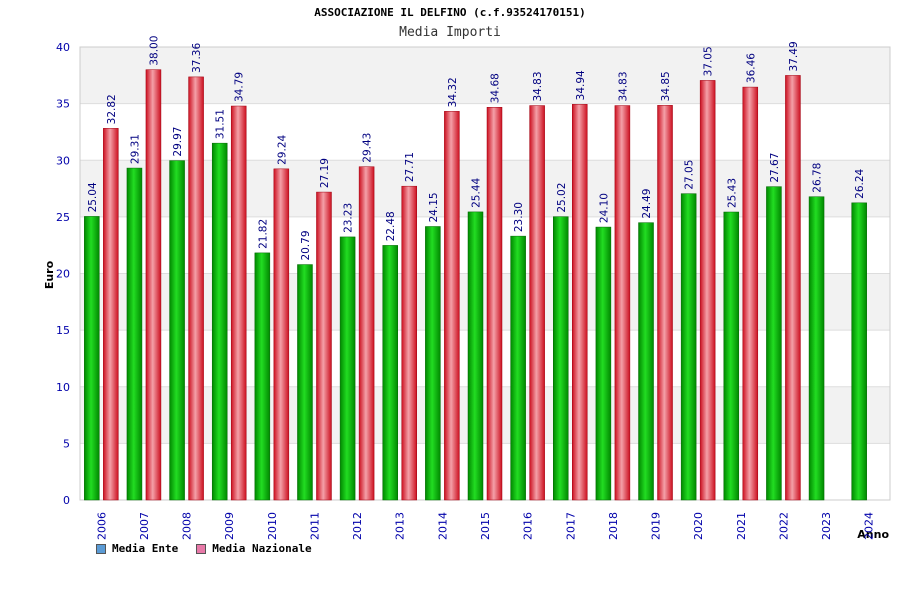 This screenshot has height=600, width=900. What do you see at coordinates (314, 526) in the screenshot?
I see `x-tick-label: 2011` at bounding box center [314, 526].